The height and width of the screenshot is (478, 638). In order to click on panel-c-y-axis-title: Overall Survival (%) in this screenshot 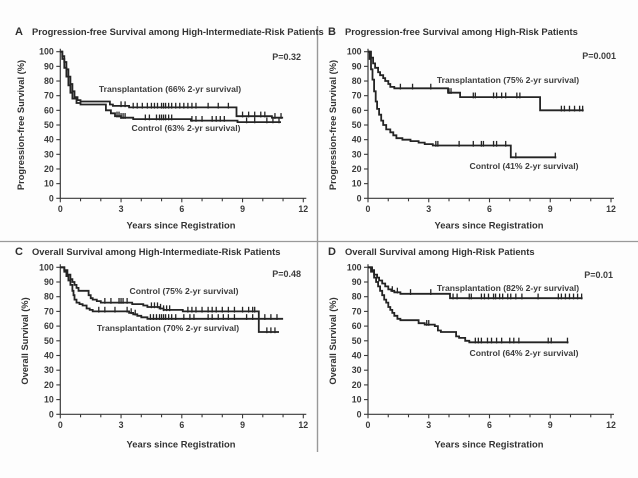, I will do `click(25, 341)`.